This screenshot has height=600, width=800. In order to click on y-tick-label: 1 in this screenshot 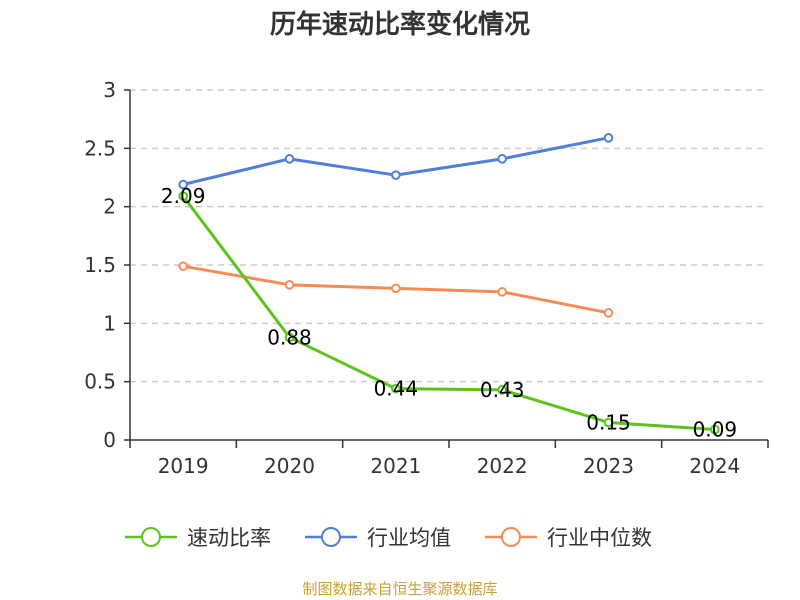, I will do `click(109, 323)`.